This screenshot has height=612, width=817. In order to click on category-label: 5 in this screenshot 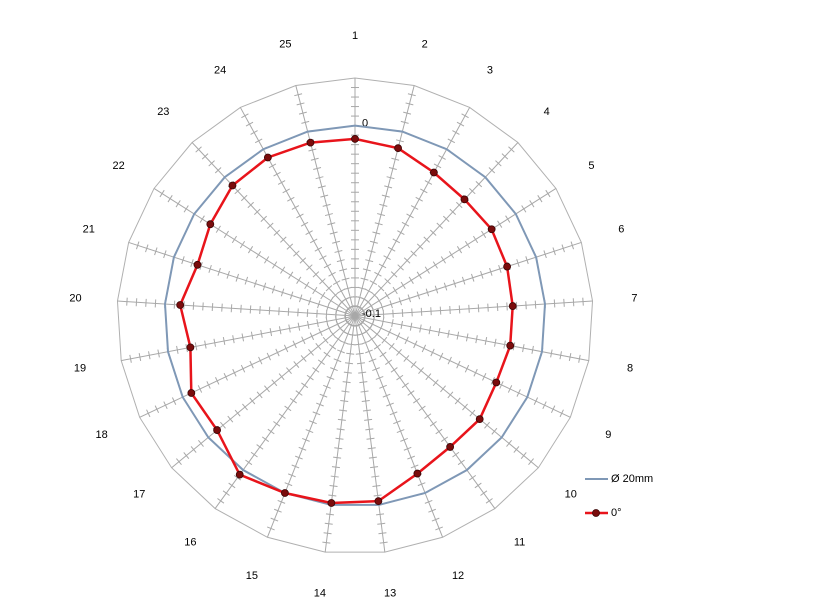, I will do `click(591, 166)`.